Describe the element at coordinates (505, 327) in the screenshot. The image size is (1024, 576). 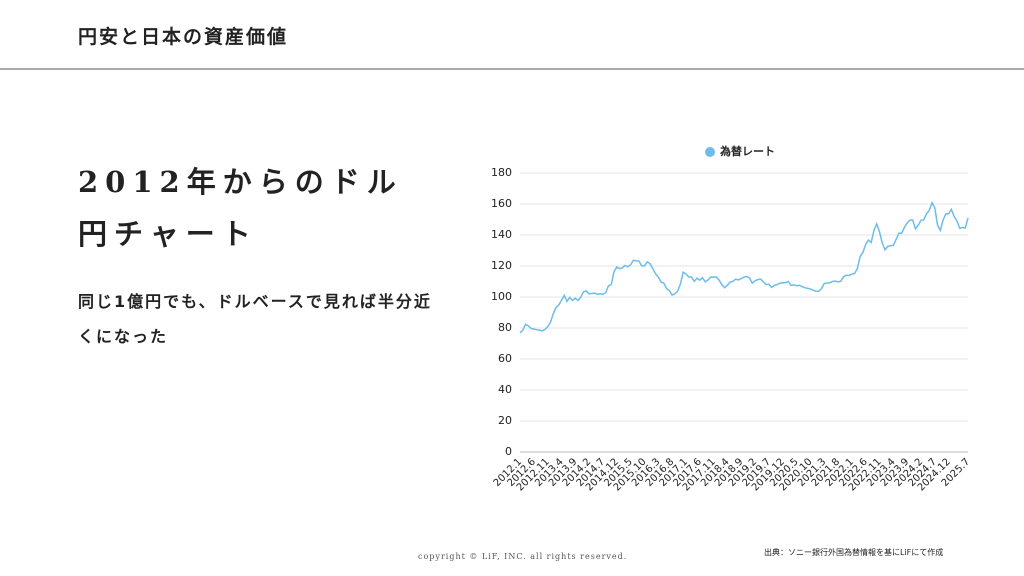
I see `y-tick-label: 80` at that location.